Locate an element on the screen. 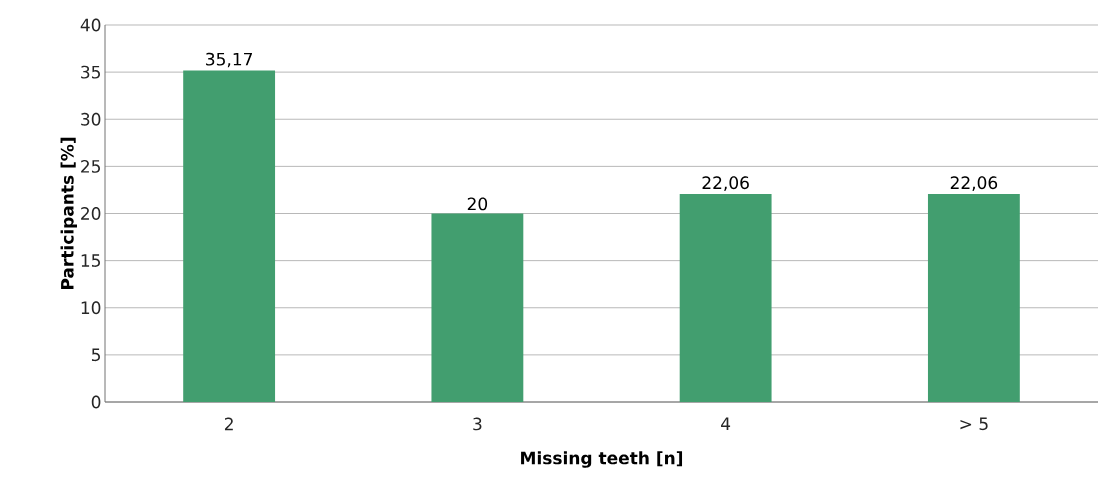 Image resolution: width=1116 pixels, height=493 pixels. y-tick-label: 30 is located at coordinates (91, 119).